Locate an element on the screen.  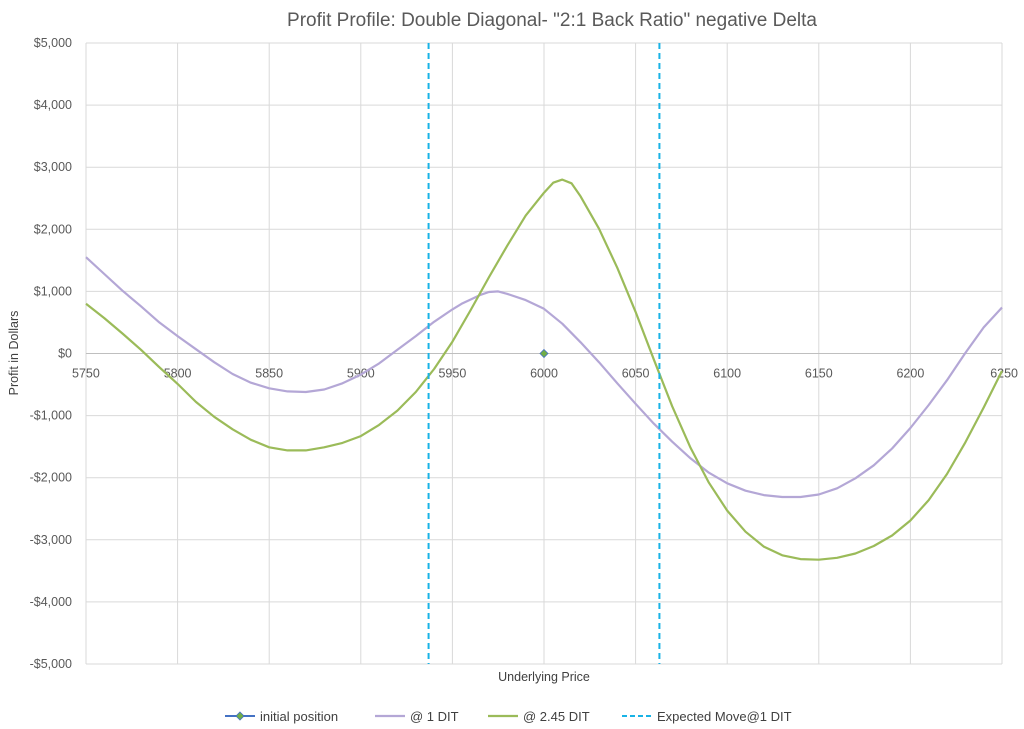
x-tick-label: 6200 is located at coordinates (910, 374).